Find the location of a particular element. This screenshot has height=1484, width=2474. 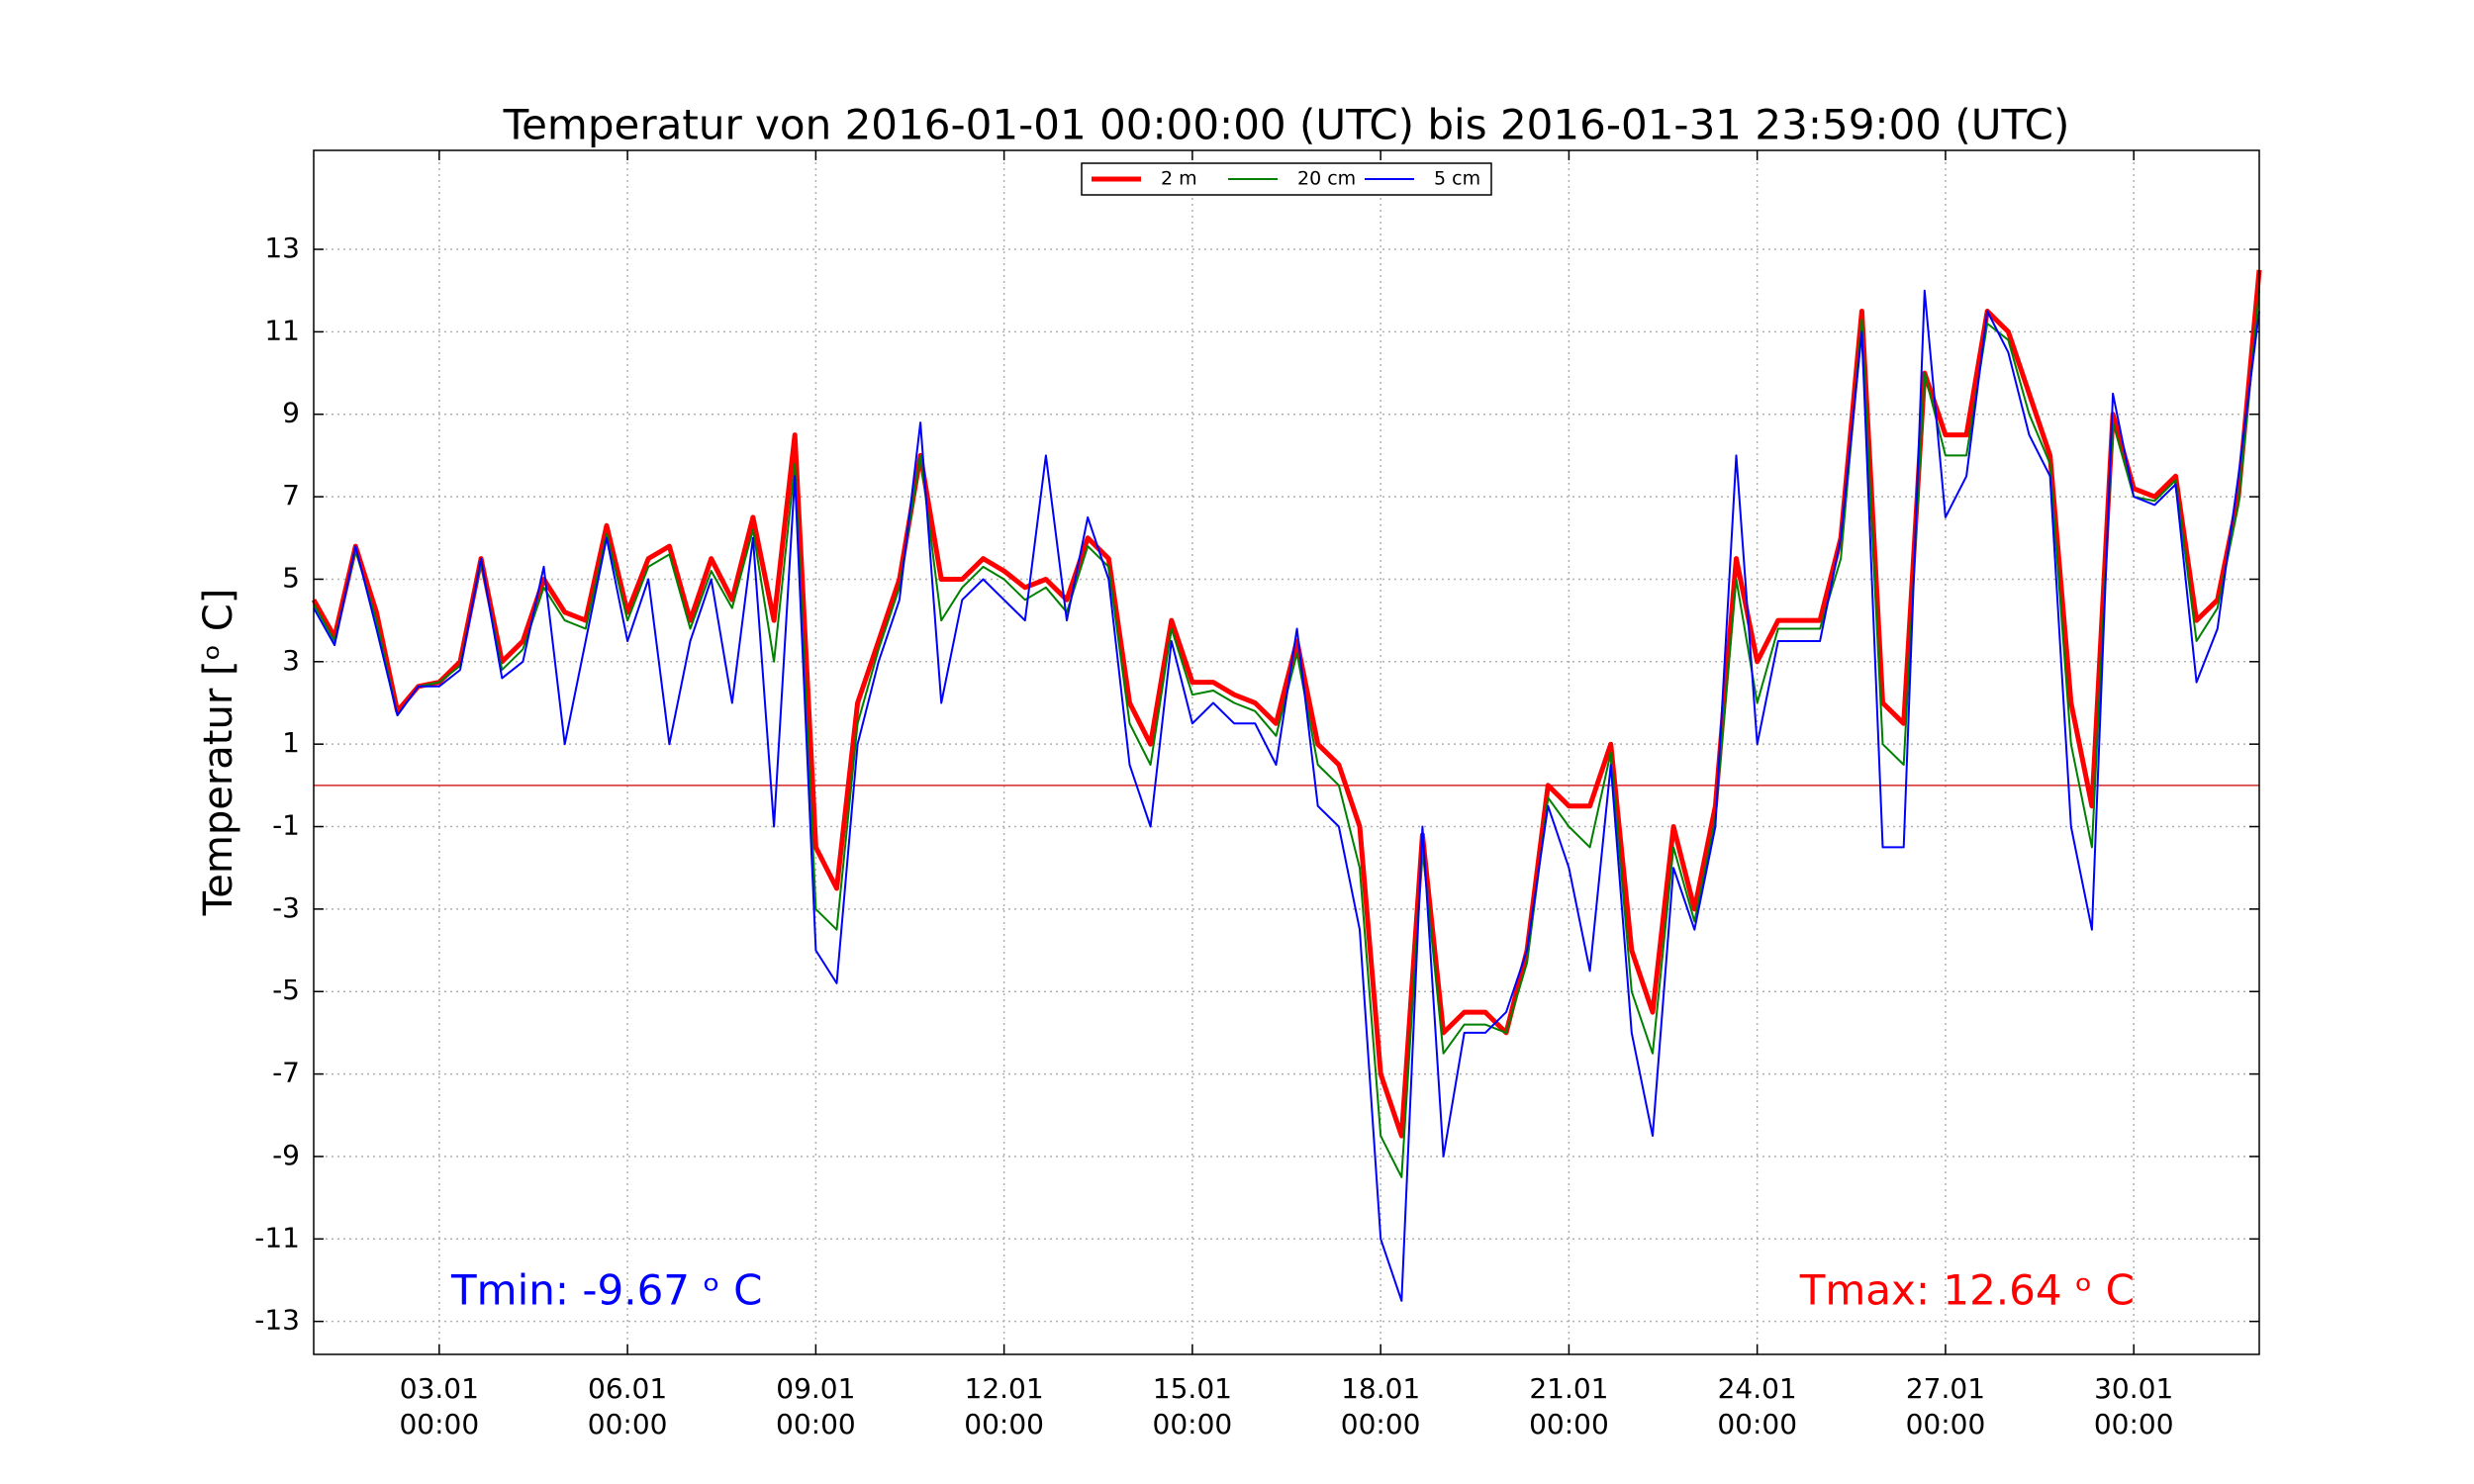

y-tick-label: 9 is located at coordinates (291, 413).